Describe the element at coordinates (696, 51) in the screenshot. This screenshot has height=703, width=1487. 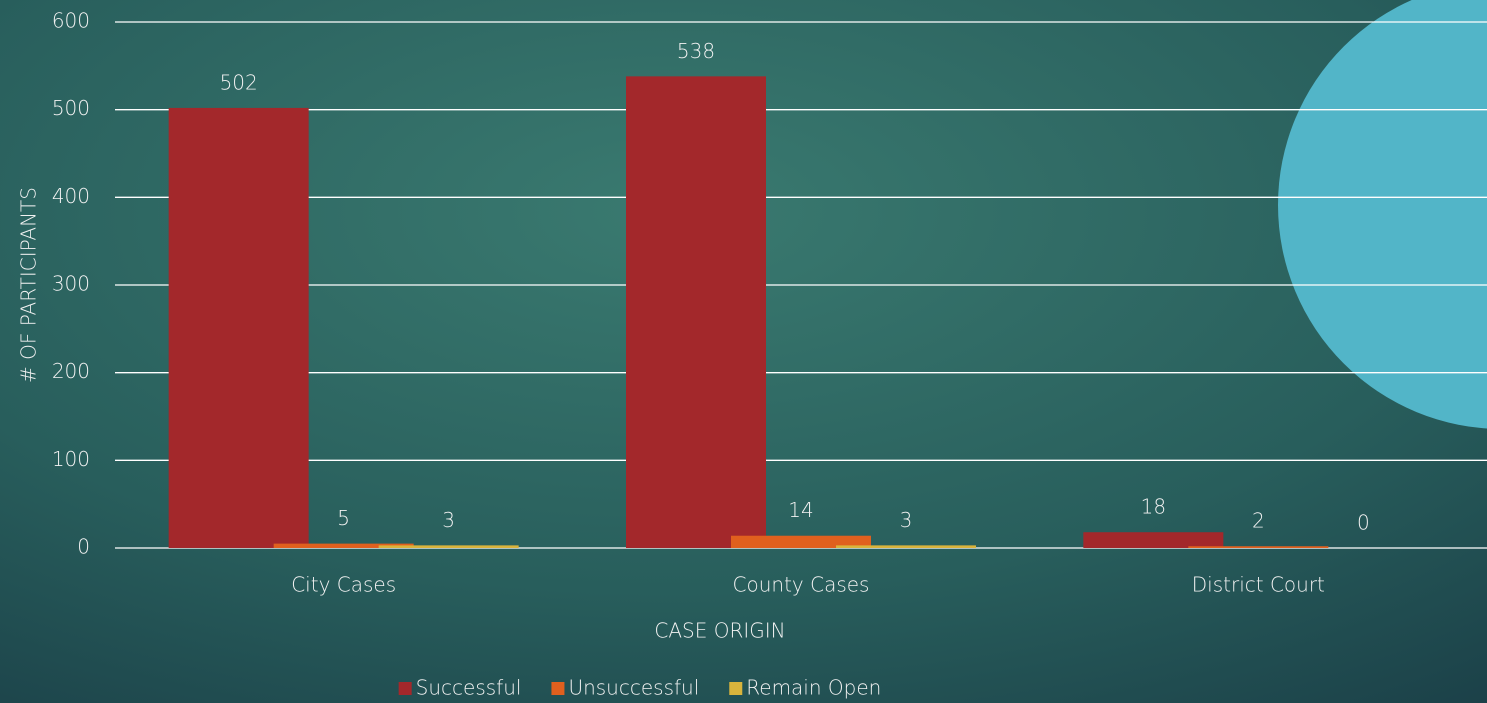
I see `value-label: 538` at that location.